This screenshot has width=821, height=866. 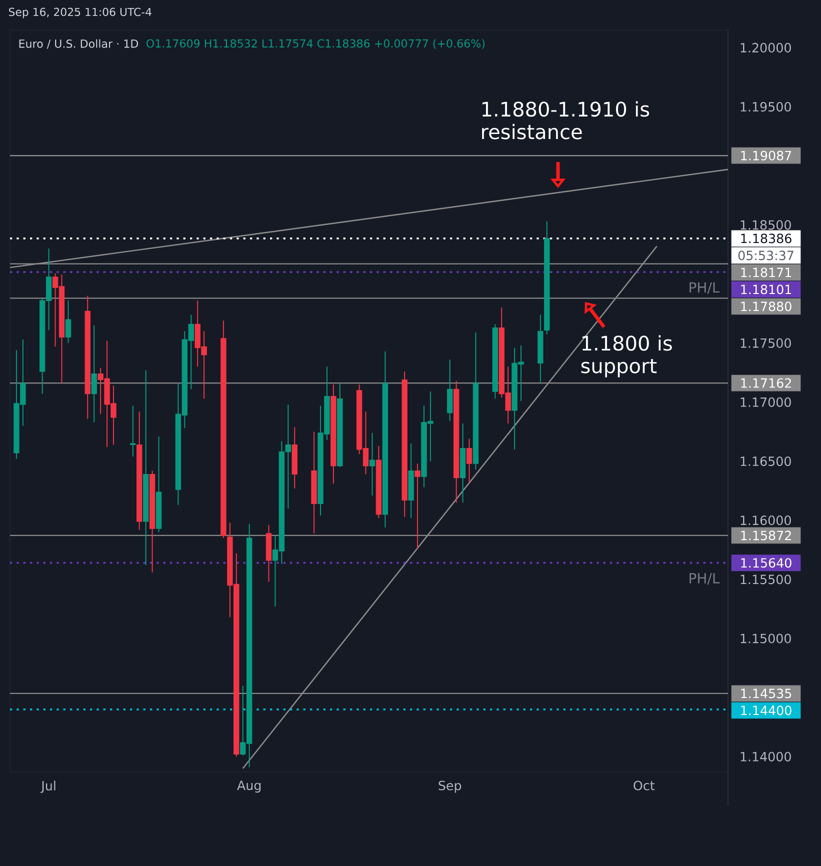 What do you see at coordinates (765, 639) in the screenshot?
I see `y-tick-label: 1.15000` at bounding box center [765, 639].